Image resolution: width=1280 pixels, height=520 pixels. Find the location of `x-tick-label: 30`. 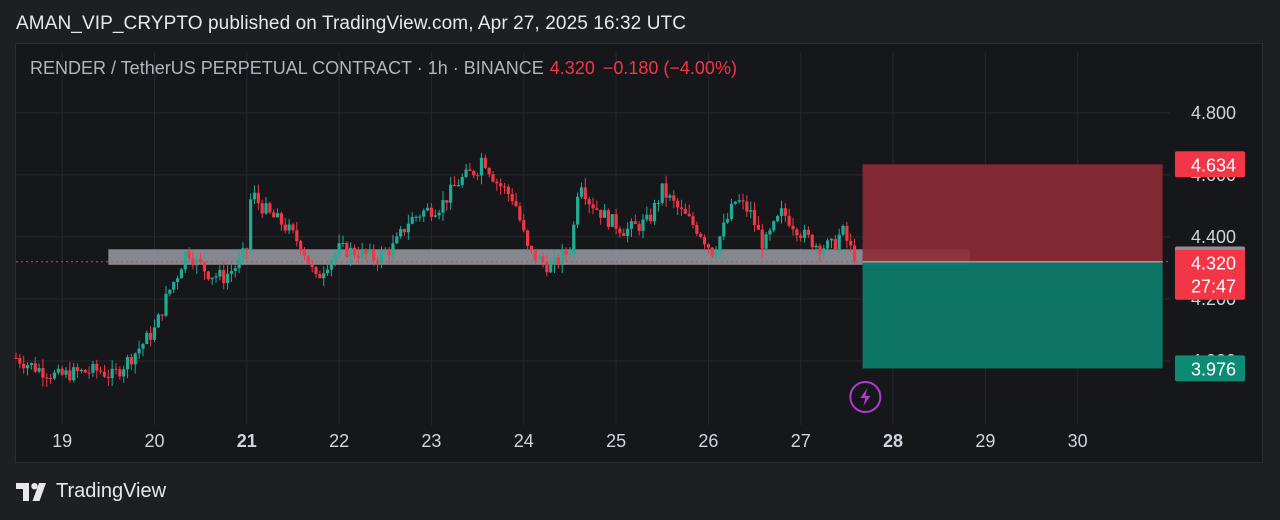

x-tick-label: 30 is located at coordinates (1078, 441).